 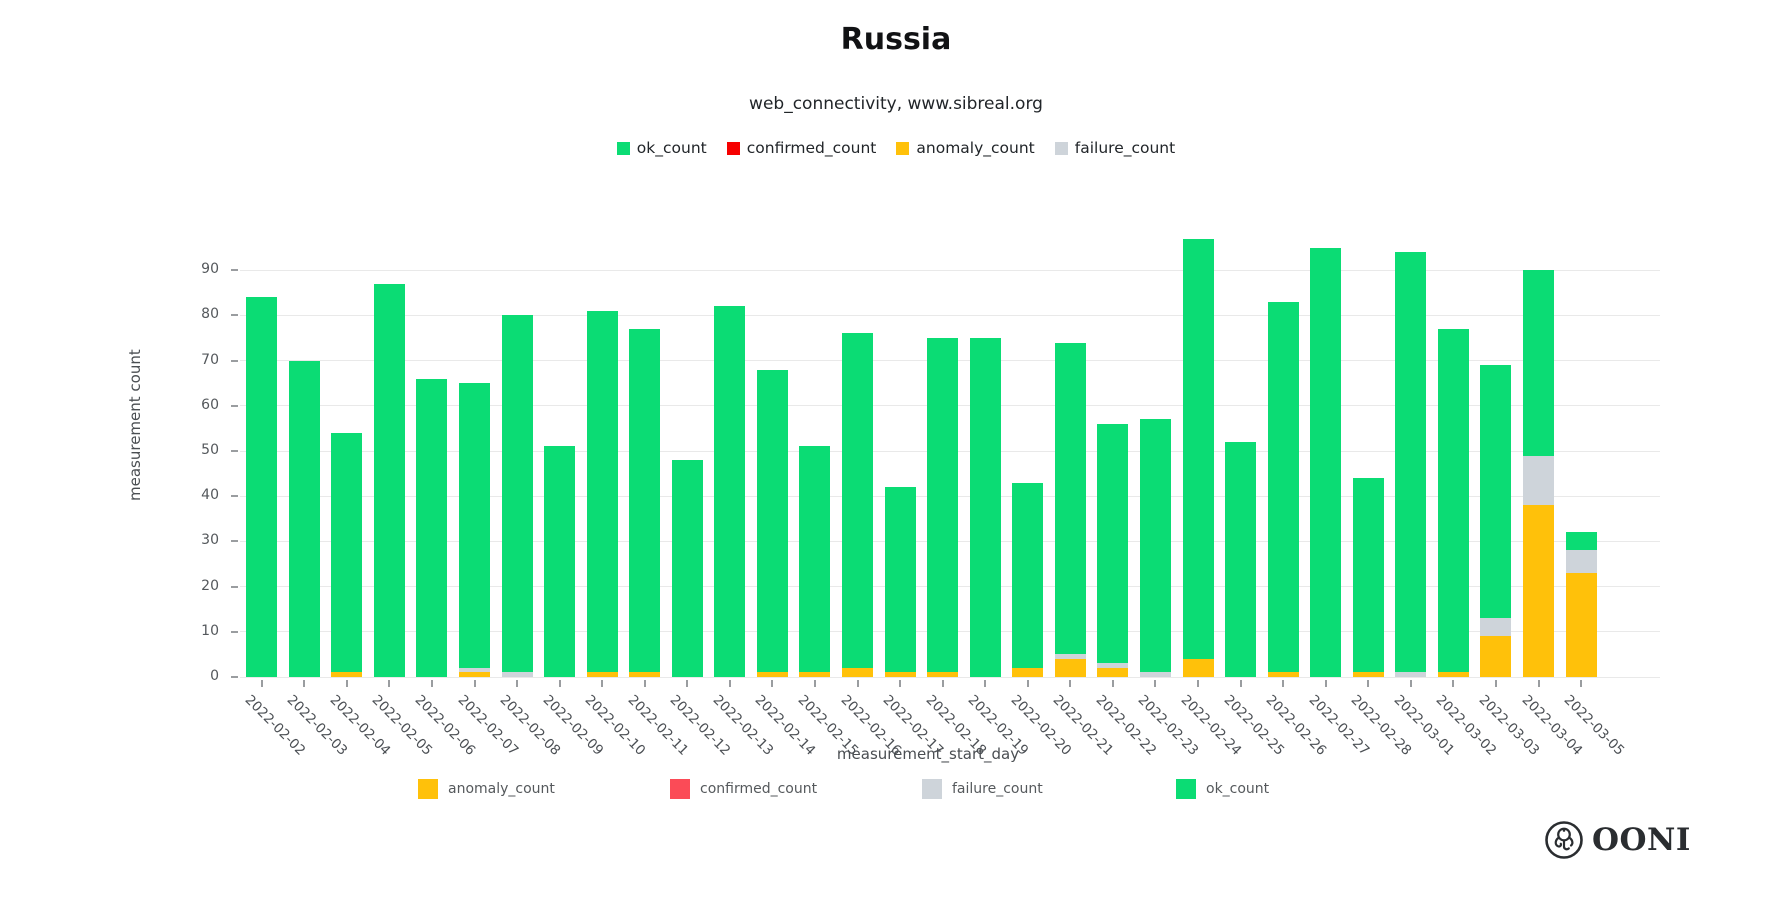 I want to click on legend-top-item-ok_count: ok_count, so click(x=661, y=148).